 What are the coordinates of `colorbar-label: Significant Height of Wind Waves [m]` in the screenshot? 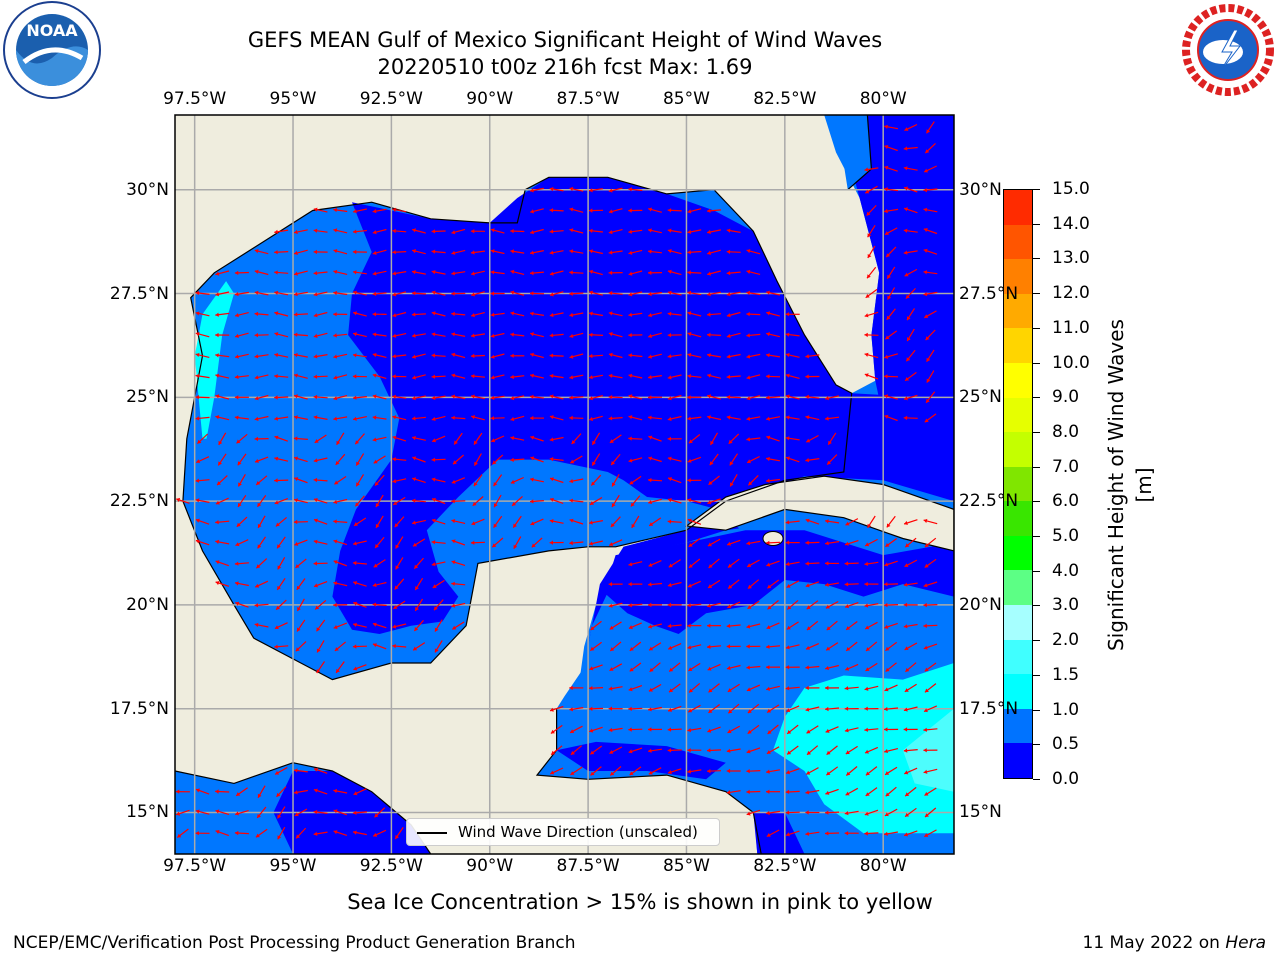 It's located at (1130, 485).